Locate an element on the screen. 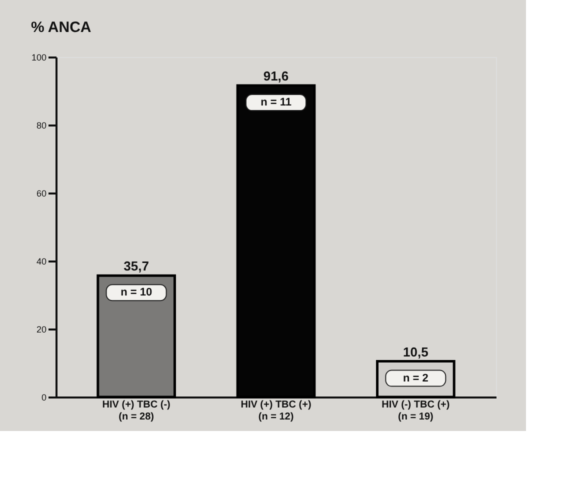 The height and width of the screenshot is (494, 586). y-tick-label: 40 is located at coordinates (41, 261).